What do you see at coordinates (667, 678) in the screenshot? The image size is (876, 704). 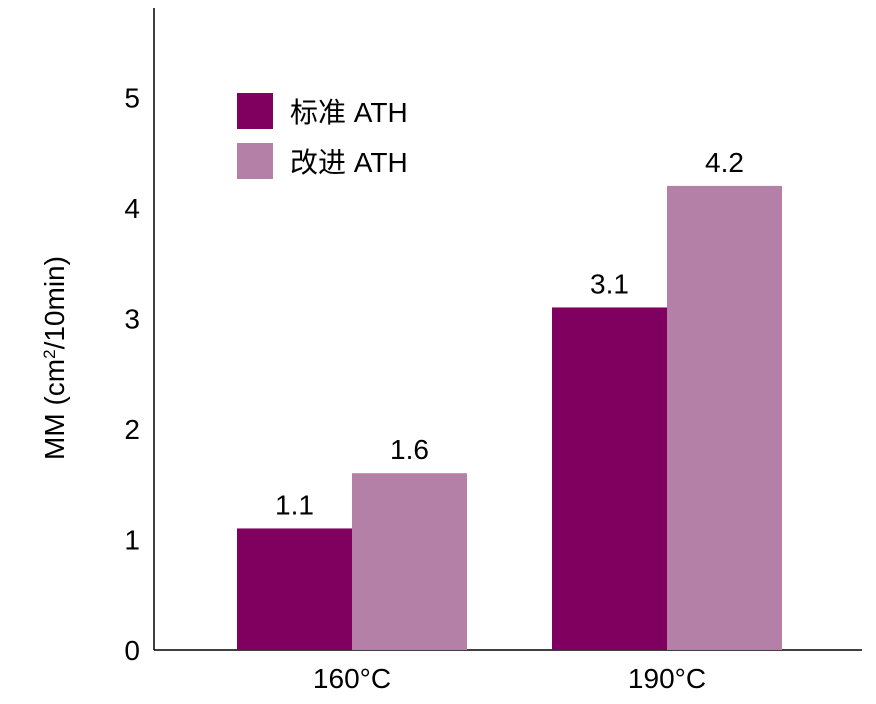 I see `x-tick-label: 190°C` at bounding box center [667, 678].